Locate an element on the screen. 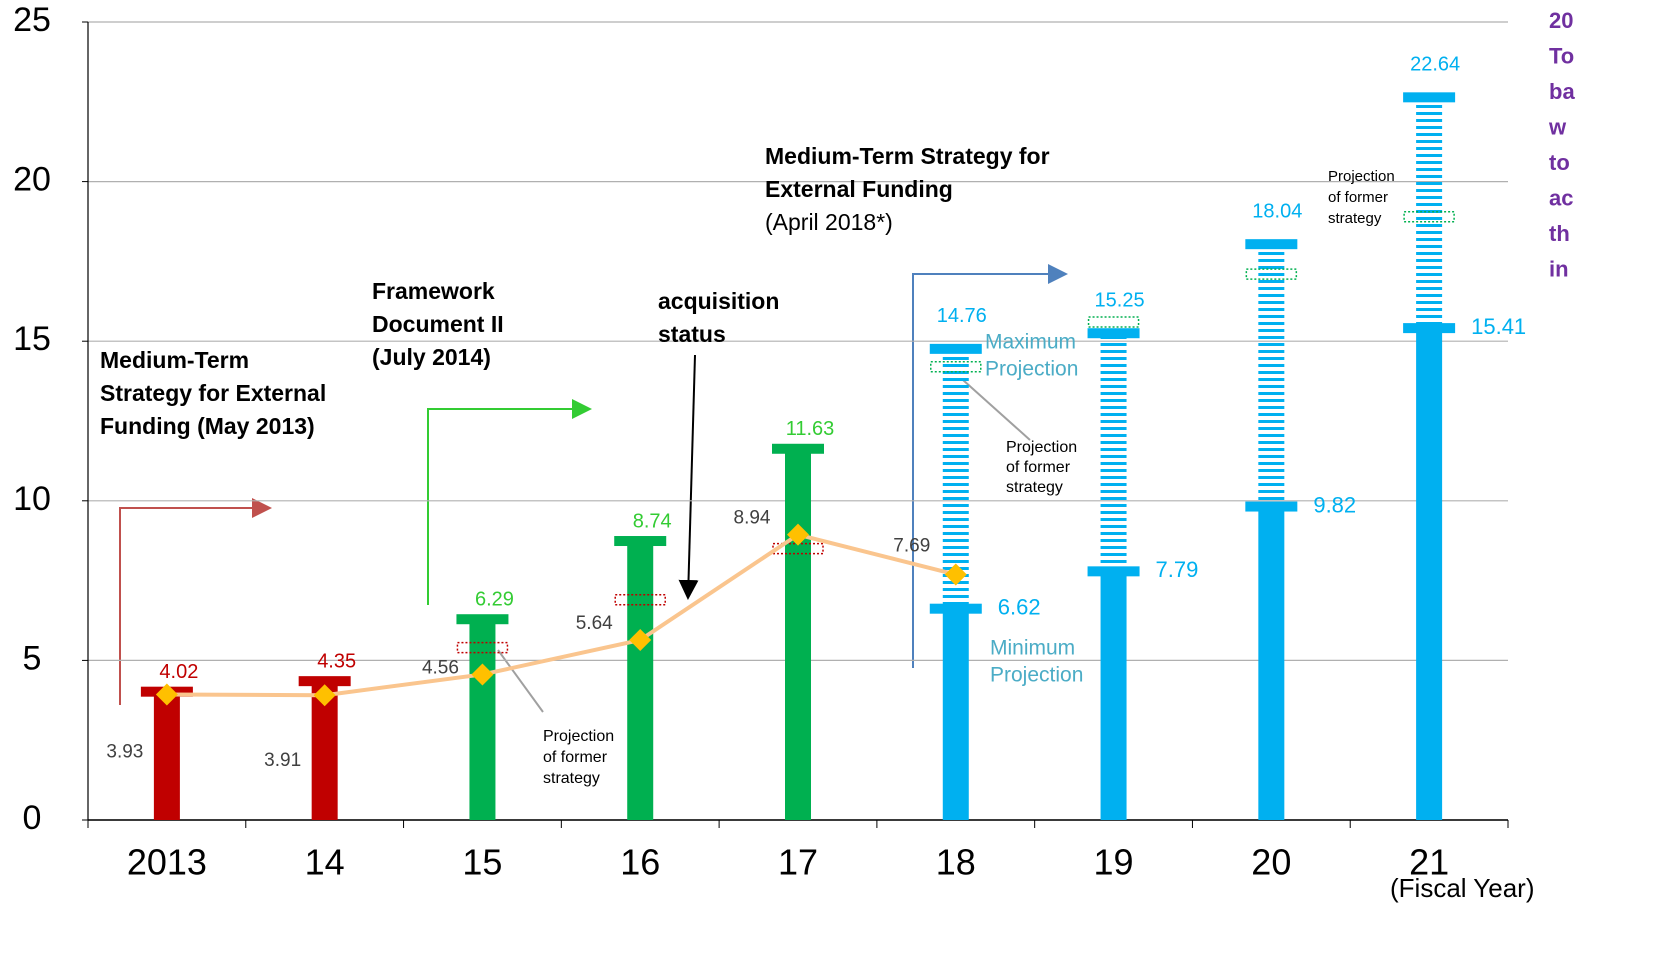  x-tick-label: 17 is located at coordinates (798, 862).